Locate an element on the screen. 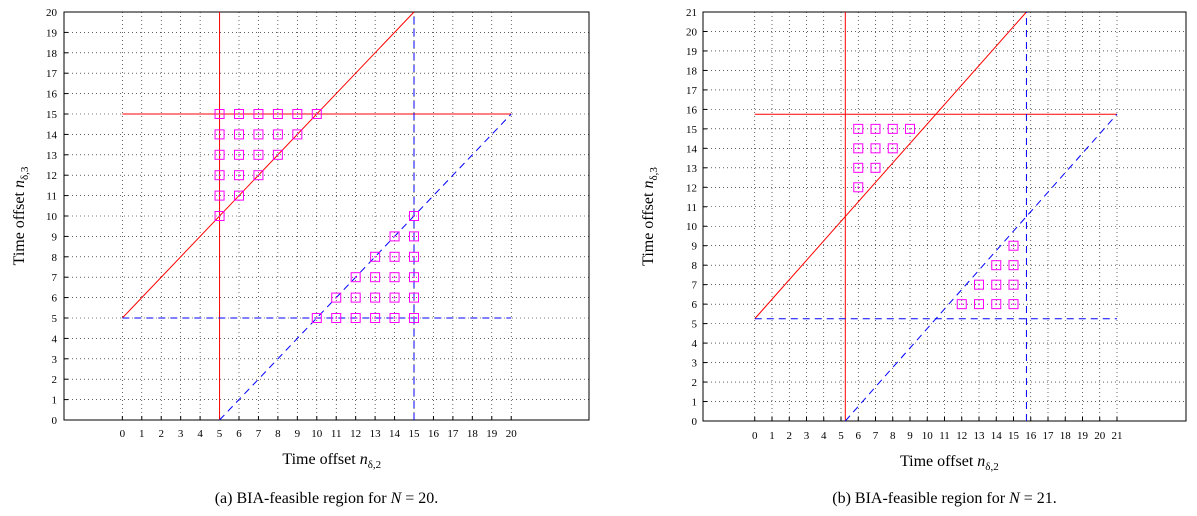 This screenshot has width=1197, height=516. y-tick-label: 4 is located at coordinates (695, 344).